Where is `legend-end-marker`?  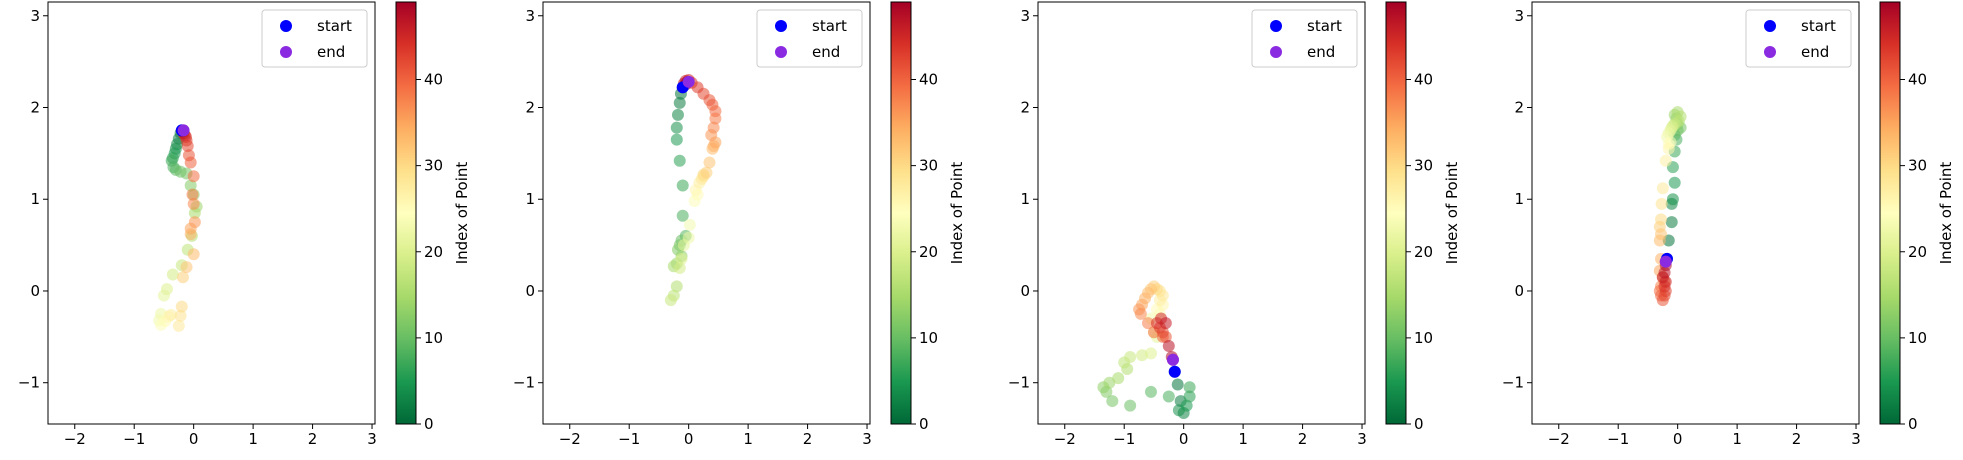 legend-end-marker is located at coordinates (1770, 52).